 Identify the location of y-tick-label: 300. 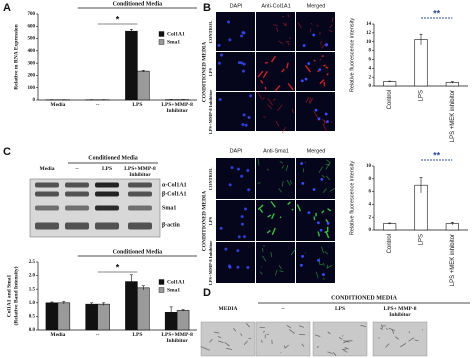
(32, 63).